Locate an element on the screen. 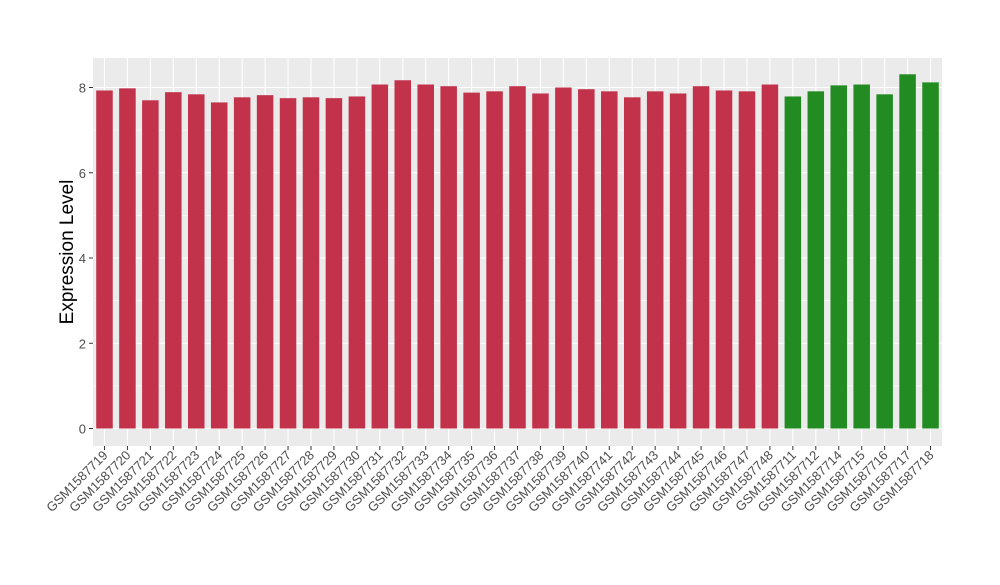  bar-GSM1587729 is located at coordinates (334, 263).